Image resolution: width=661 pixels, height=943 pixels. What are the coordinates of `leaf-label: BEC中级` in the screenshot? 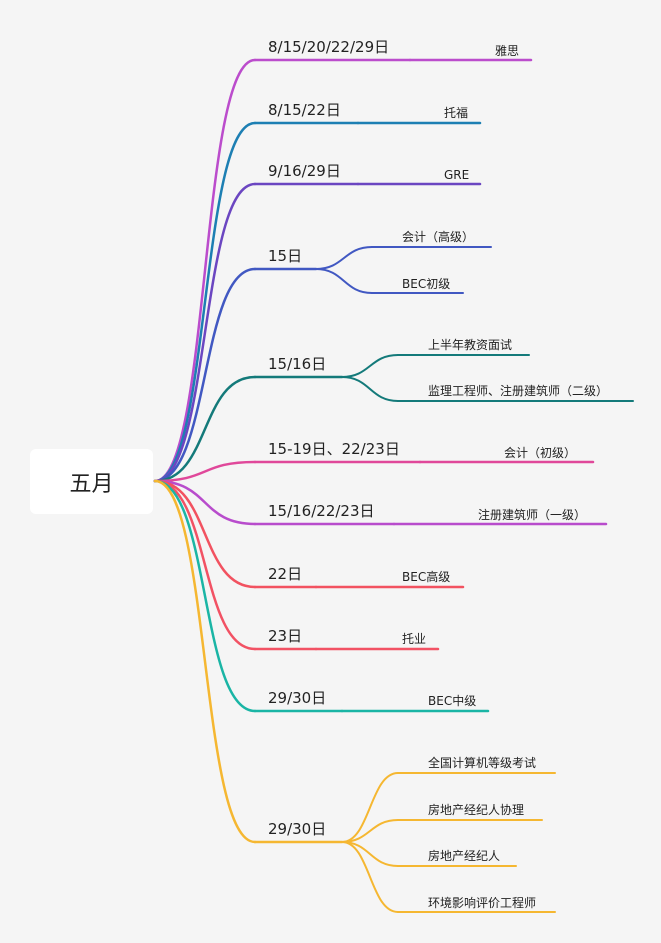 It's located at (452, 701).